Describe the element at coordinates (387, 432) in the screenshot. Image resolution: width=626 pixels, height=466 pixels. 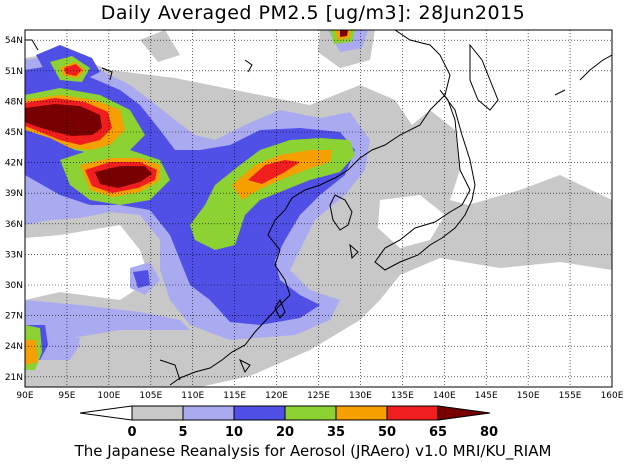
I see `colorbar-label: 50` at that location.